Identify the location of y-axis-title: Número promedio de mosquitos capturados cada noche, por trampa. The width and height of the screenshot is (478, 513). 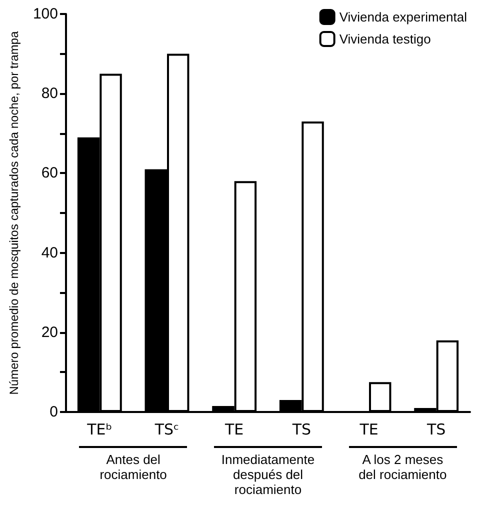
(14, 212).